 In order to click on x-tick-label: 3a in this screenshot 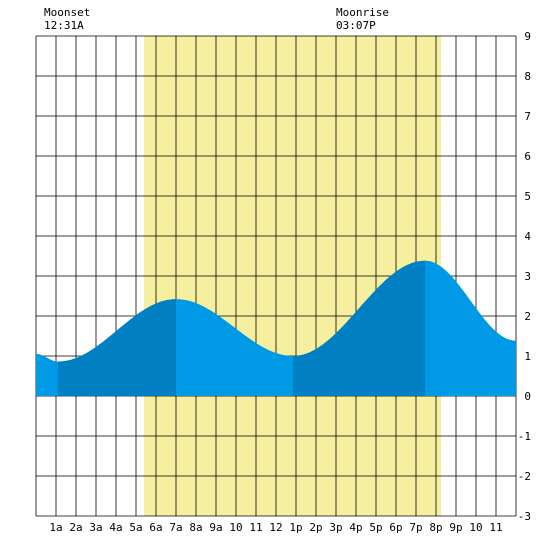, I will do `click(95, 527)`.